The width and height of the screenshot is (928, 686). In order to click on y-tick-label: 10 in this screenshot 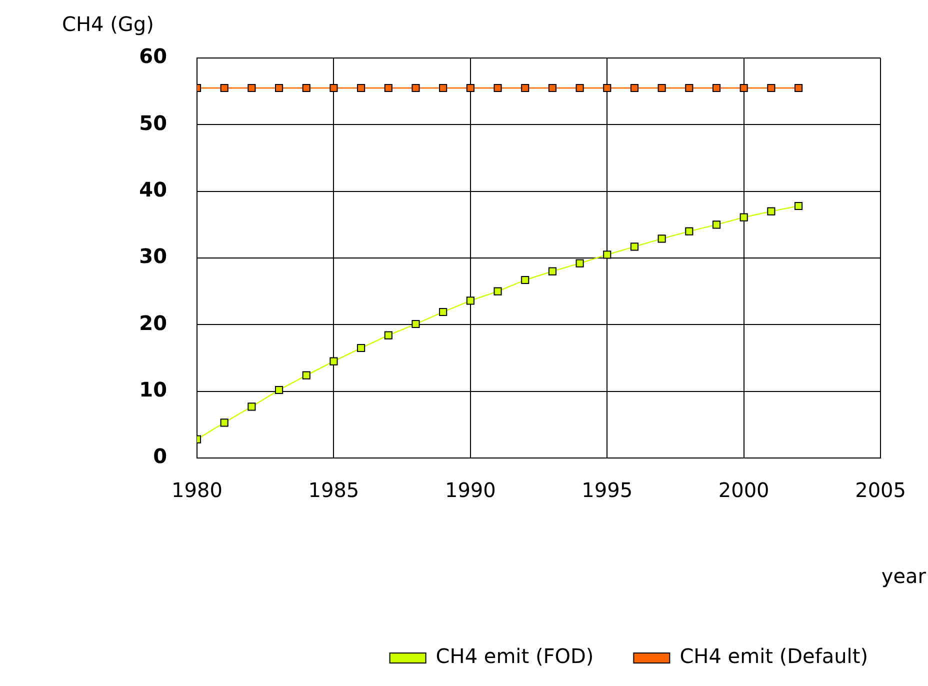, I will do `click(153, 390)`.